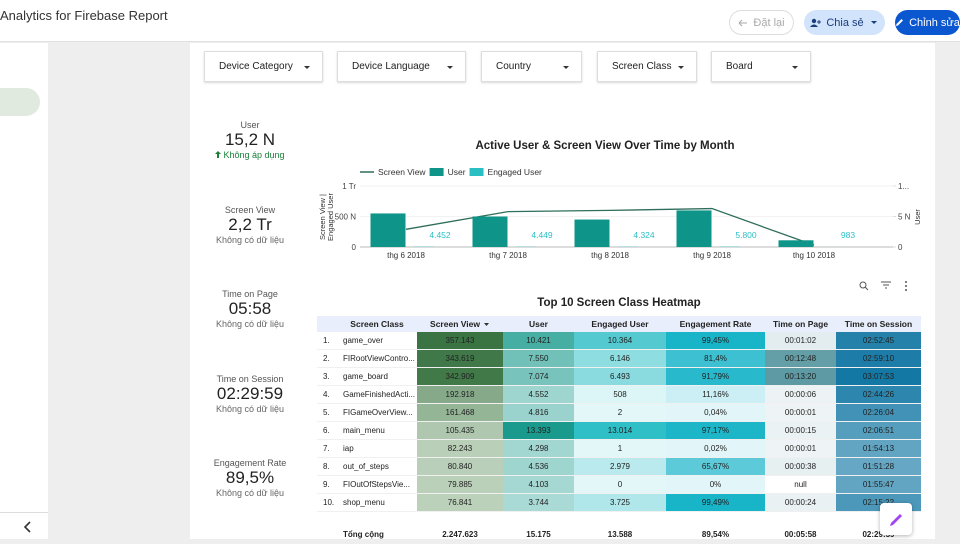 This screenshot has width=960, height=544. Describe the element at coordinates (715, 377) in the screenshot. I see `table-cell: 91,79%` at that location.